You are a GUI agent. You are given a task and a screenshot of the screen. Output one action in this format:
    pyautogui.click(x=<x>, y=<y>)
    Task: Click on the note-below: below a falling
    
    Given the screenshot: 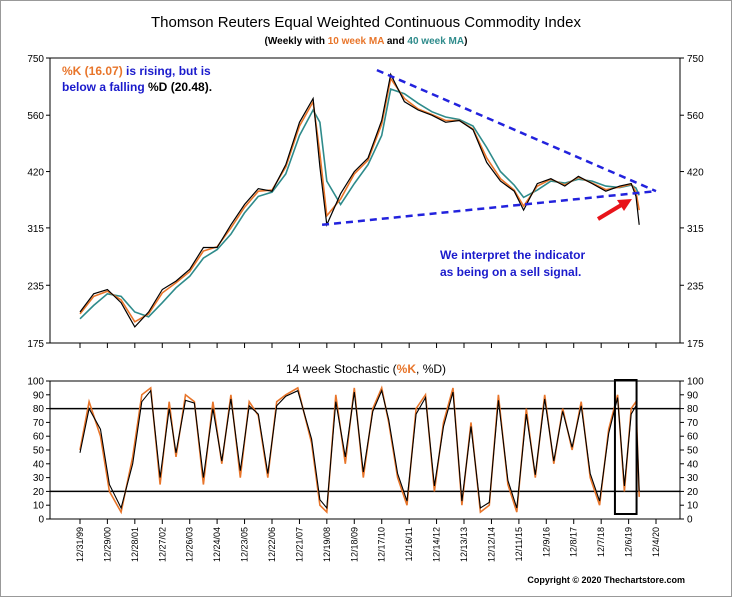 What is the action you would take?
    pyautogui.click(x=105, y=87)
    